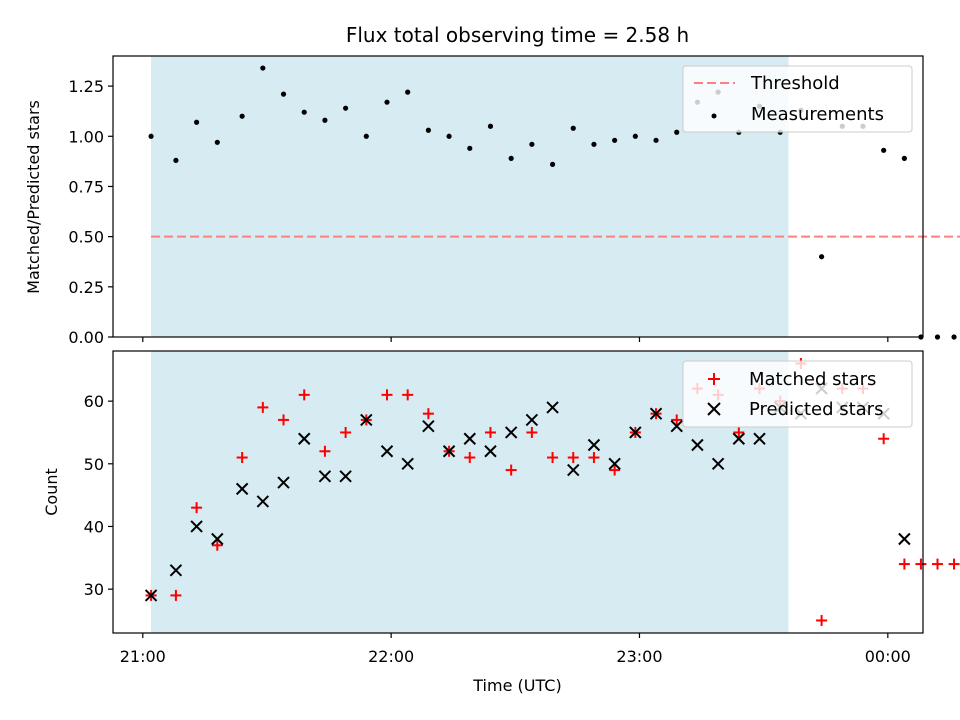  What do you see at coordinates (516, 685) in the screenshot?
I see `x-axis-label: Time (UTC)` at bounding box center [516, 685].